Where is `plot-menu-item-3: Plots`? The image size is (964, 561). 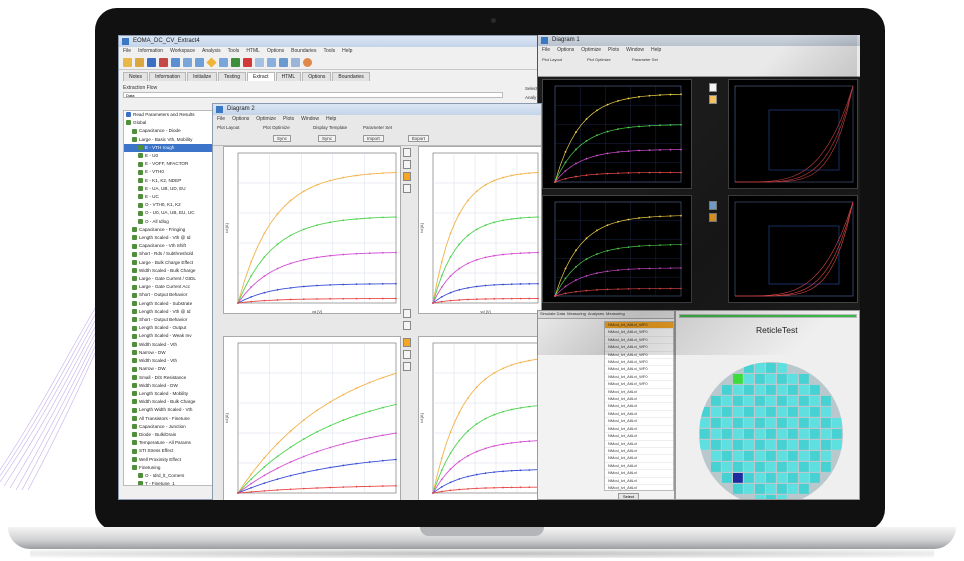 plot-menu-item-3: Plots is located at coordinates (289, 119).